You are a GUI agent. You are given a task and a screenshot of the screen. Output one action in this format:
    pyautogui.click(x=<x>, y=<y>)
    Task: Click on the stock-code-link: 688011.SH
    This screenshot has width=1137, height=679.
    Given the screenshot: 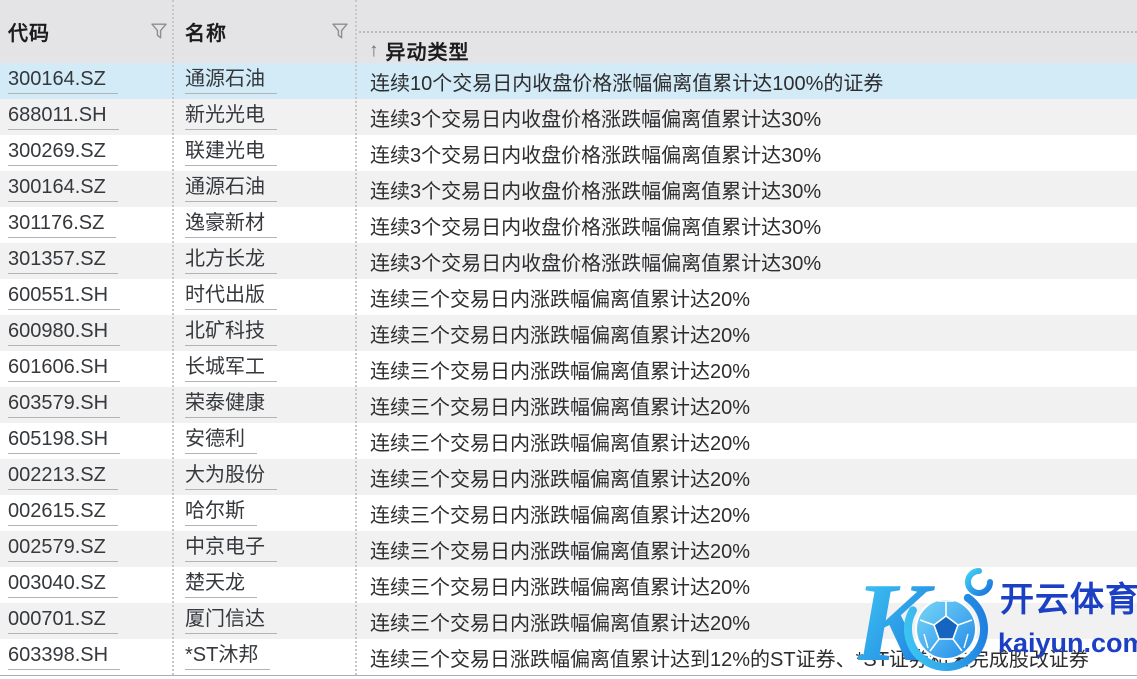 What is the action you would take?
    pyautogui.click(x=63, y=117)
    